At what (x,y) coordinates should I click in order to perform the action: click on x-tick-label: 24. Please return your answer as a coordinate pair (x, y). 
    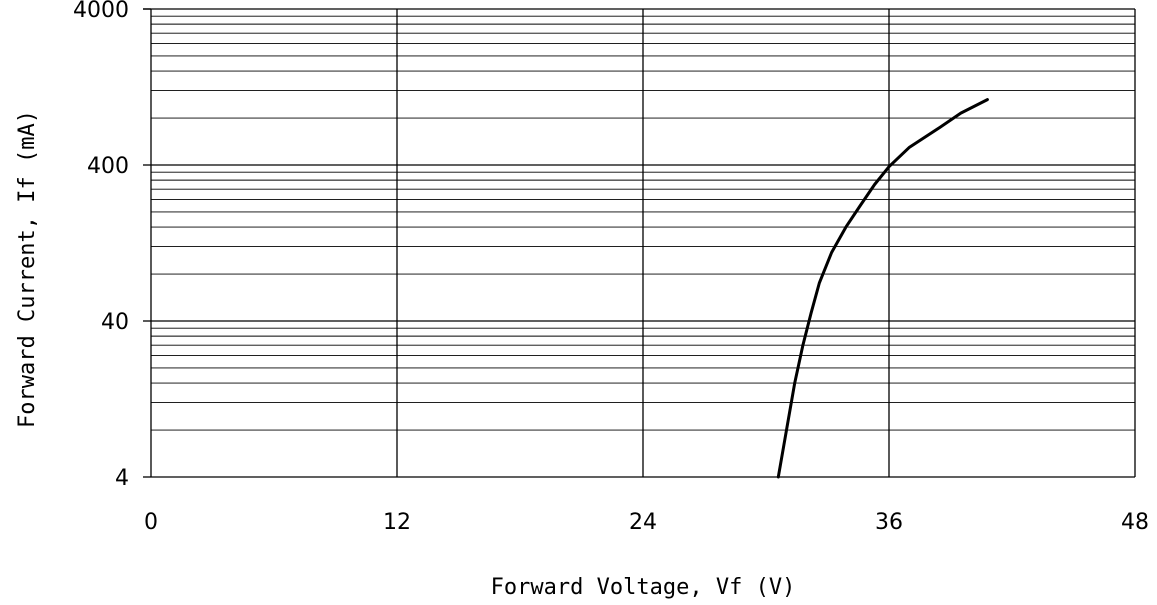
    Looking at the image, I should click on (643, 522).